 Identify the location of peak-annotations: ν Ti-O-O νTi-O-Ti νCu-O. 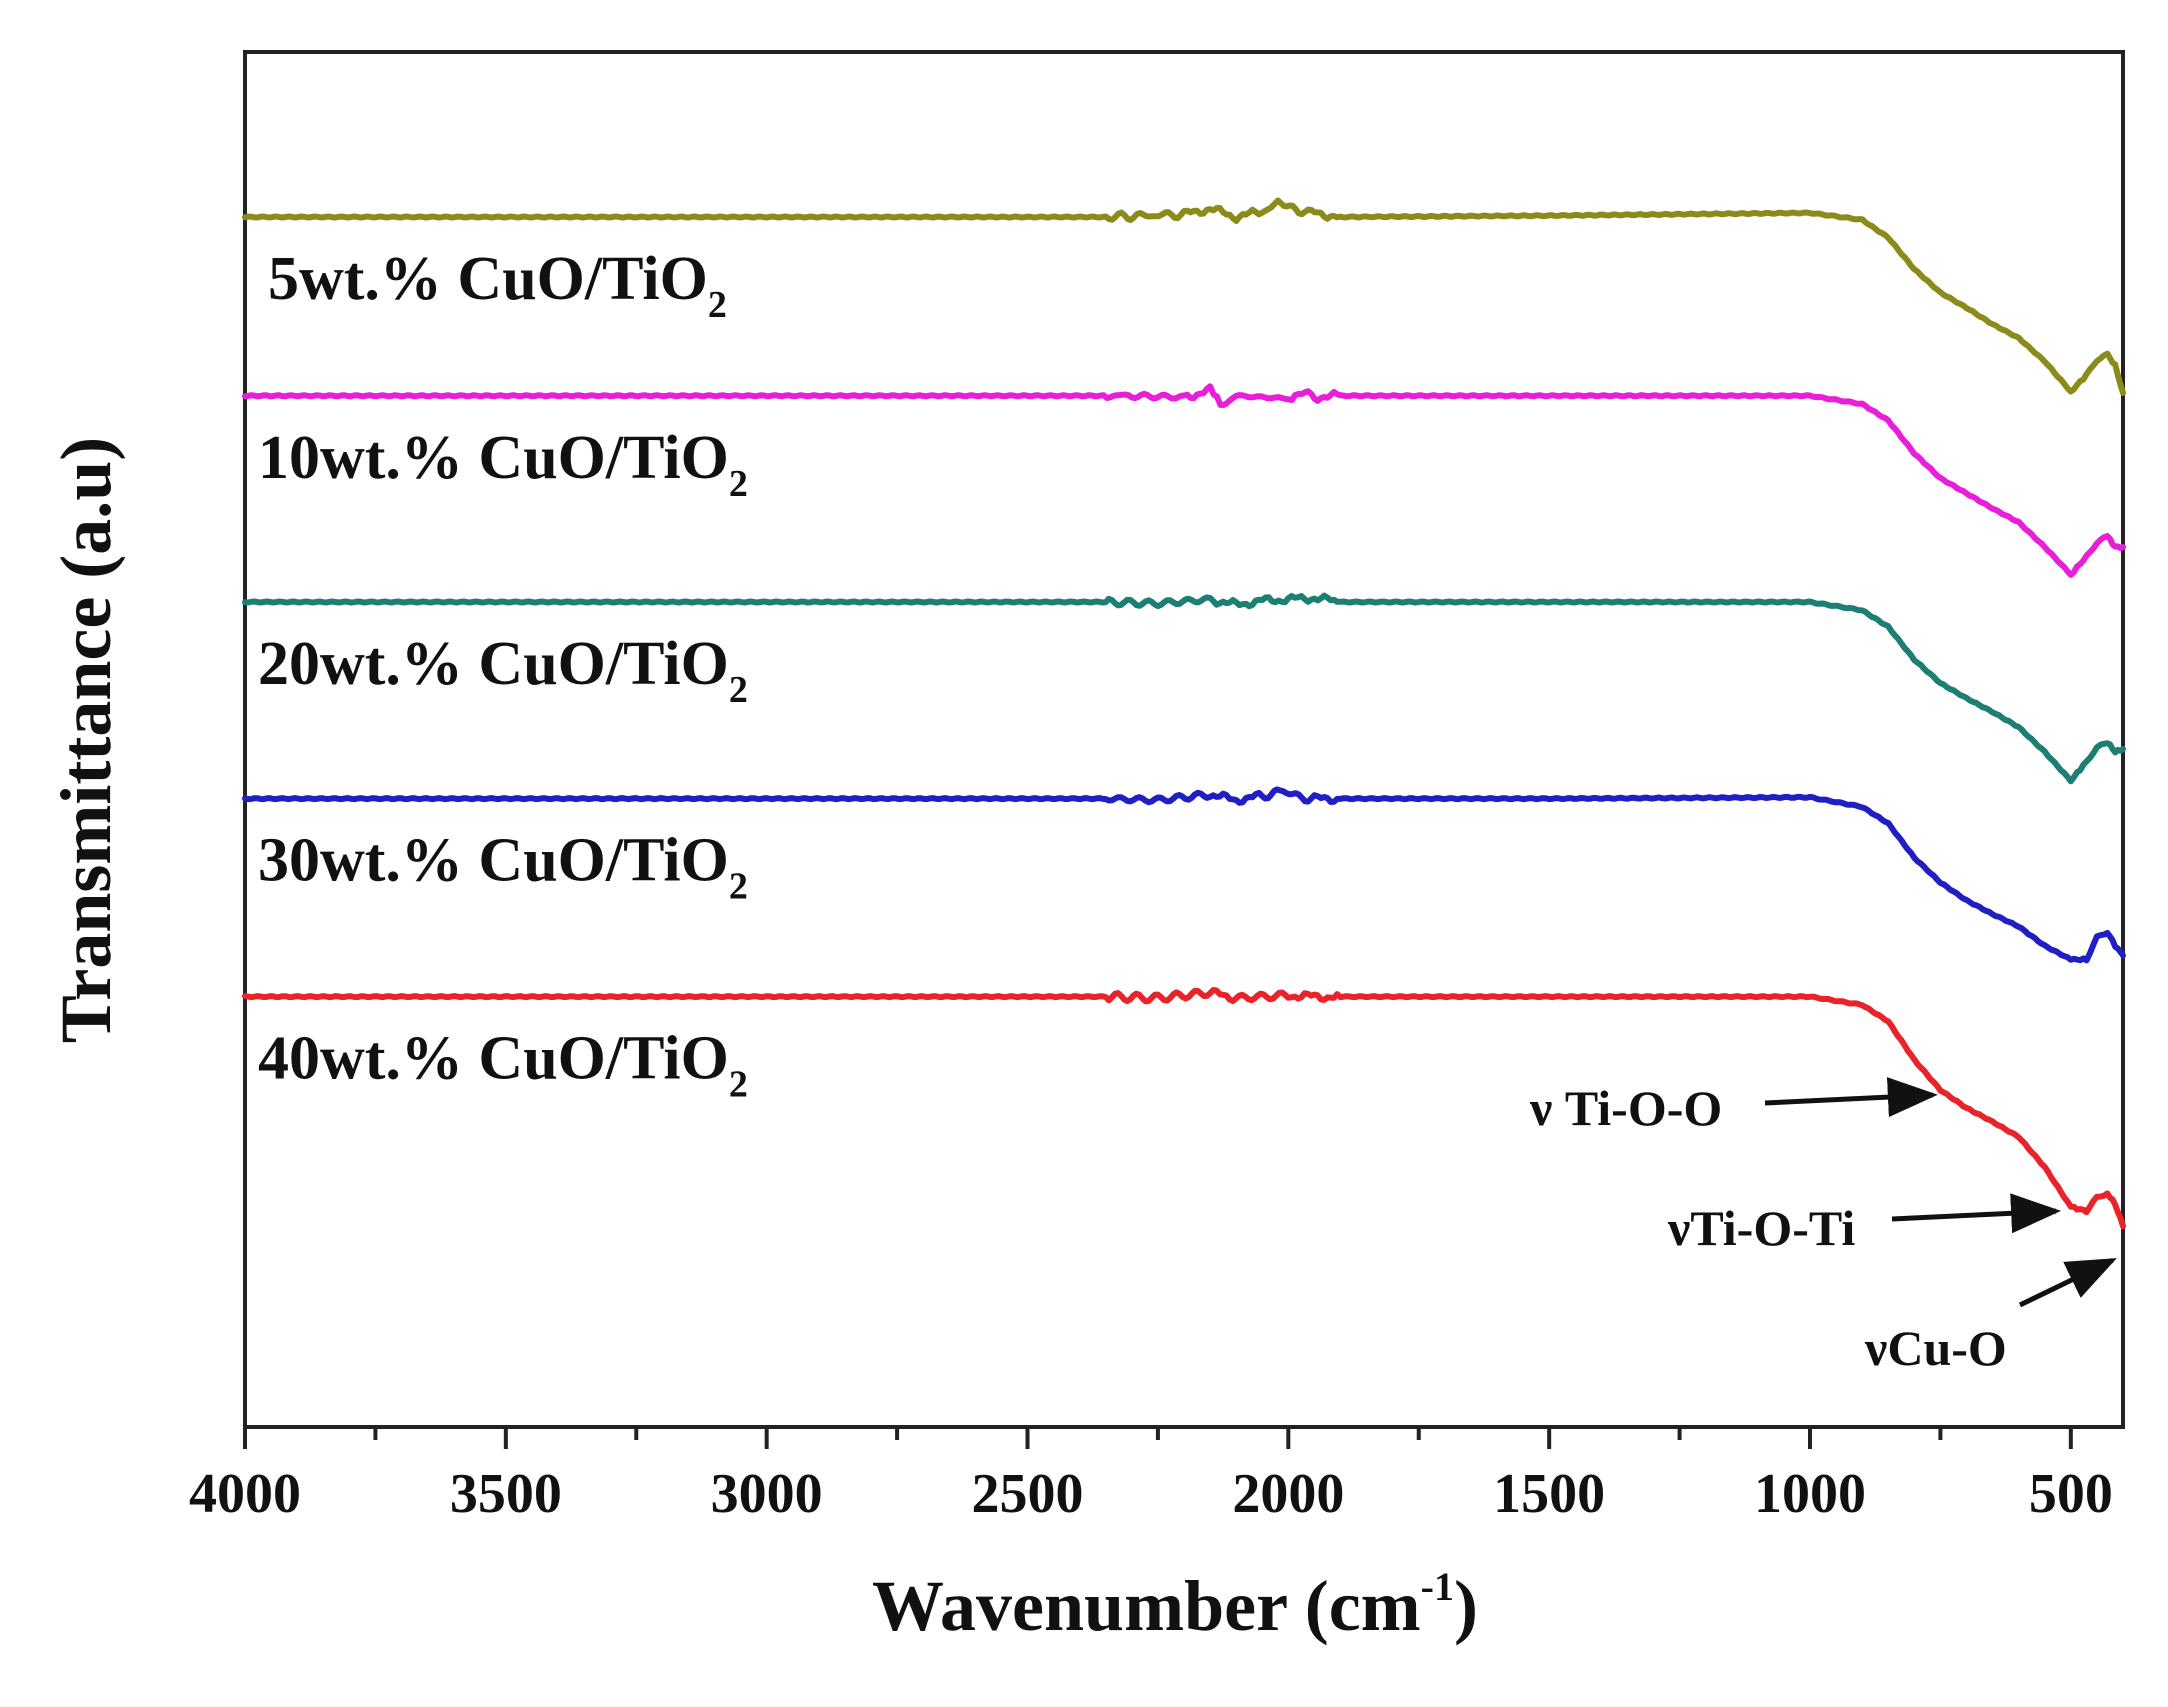
(1823, 1226).